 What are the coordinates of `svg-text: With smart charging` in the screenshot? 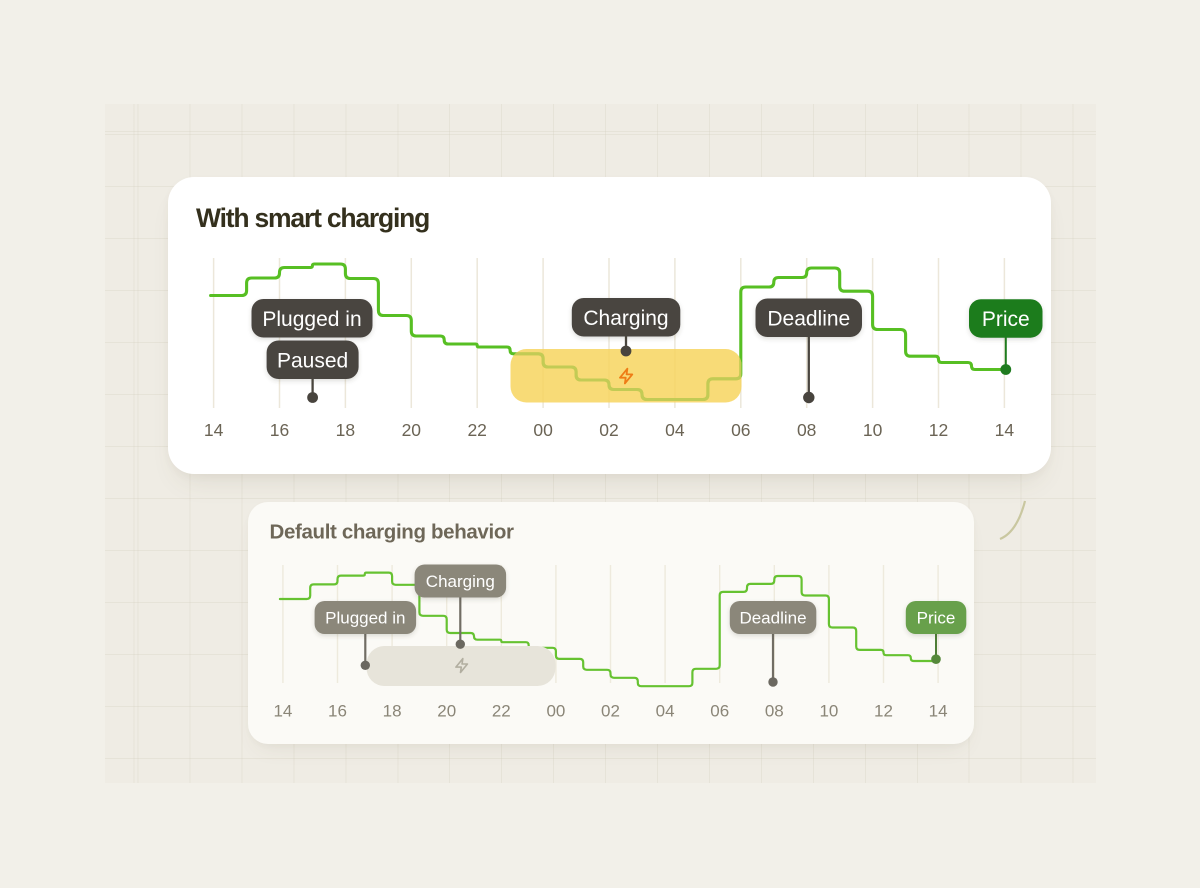 It's located at (312, 218).